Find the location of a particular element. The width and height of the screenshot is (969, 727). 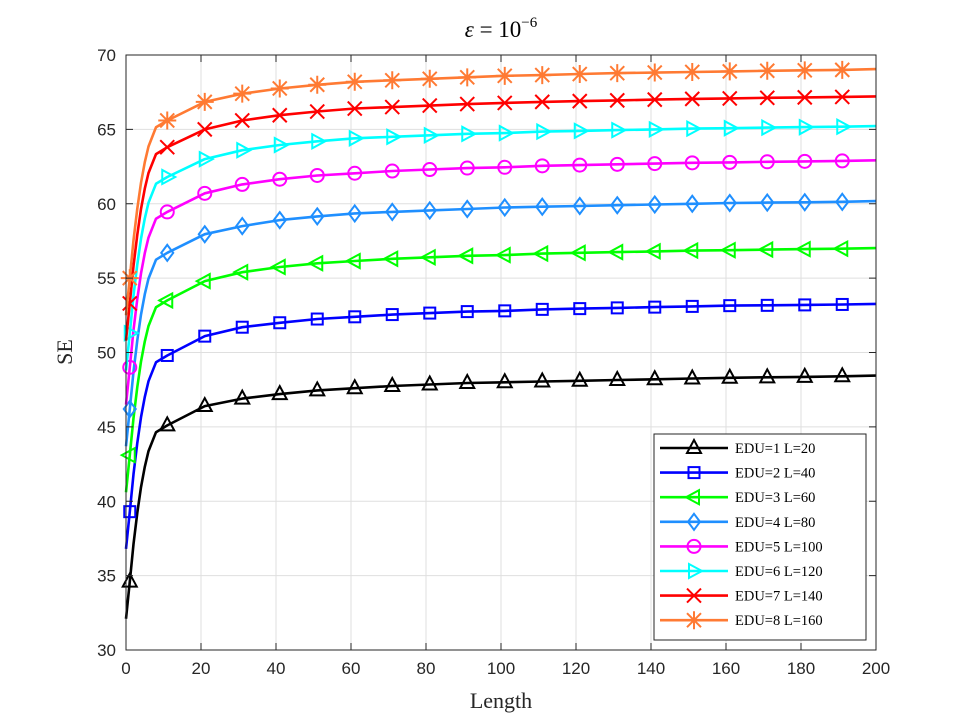

legend-label: EDU=6 L=120 is located at coordinates (779, 572).